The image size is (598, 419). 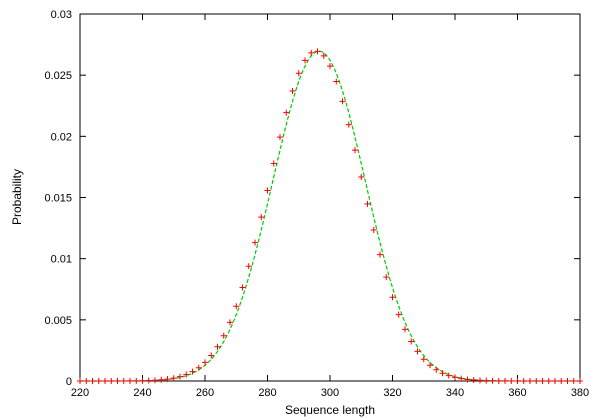 I want to click on x-tick-label: 360, so click(x=517, y=393).